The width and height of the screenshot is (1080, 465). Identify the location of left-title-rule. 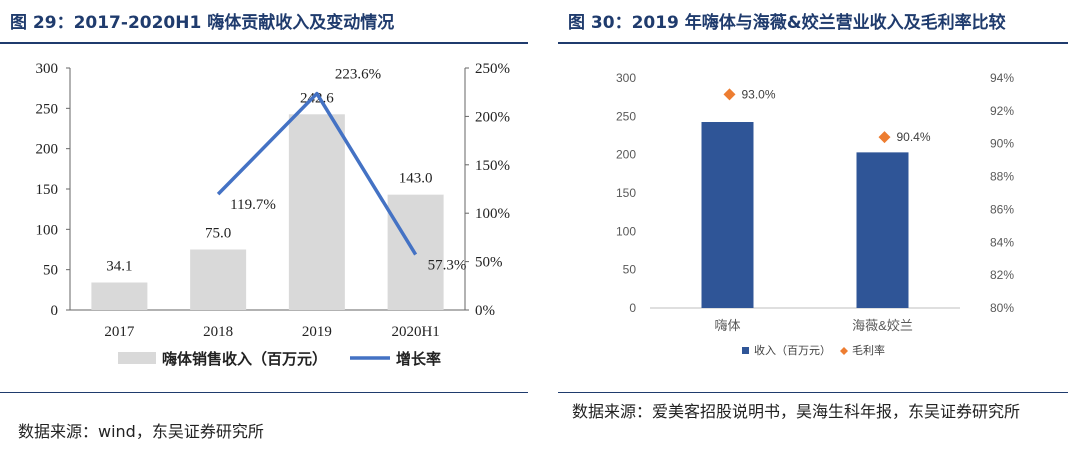
(264, 43).